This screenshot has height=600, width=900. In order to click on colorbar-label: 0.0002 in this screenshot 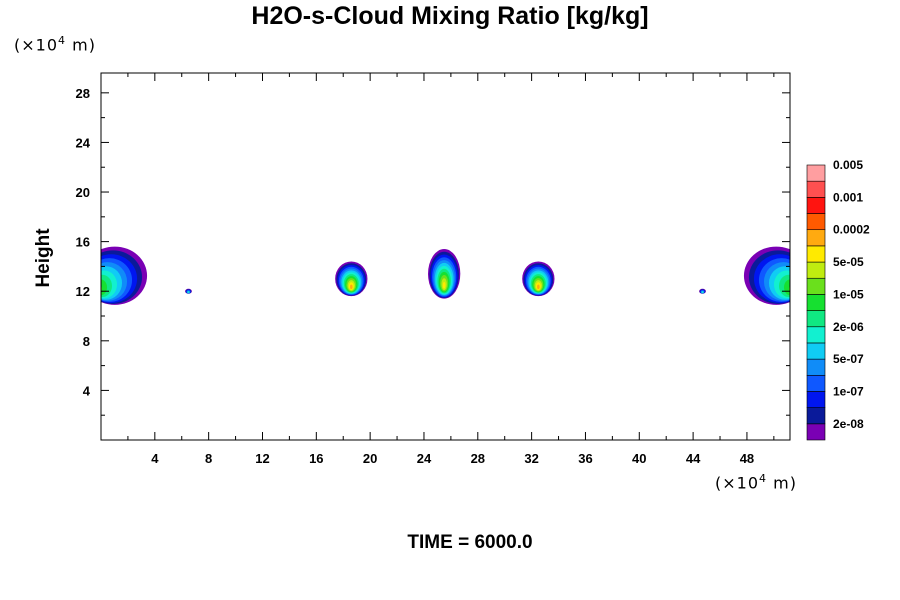, I will do `click(851, 230)`.